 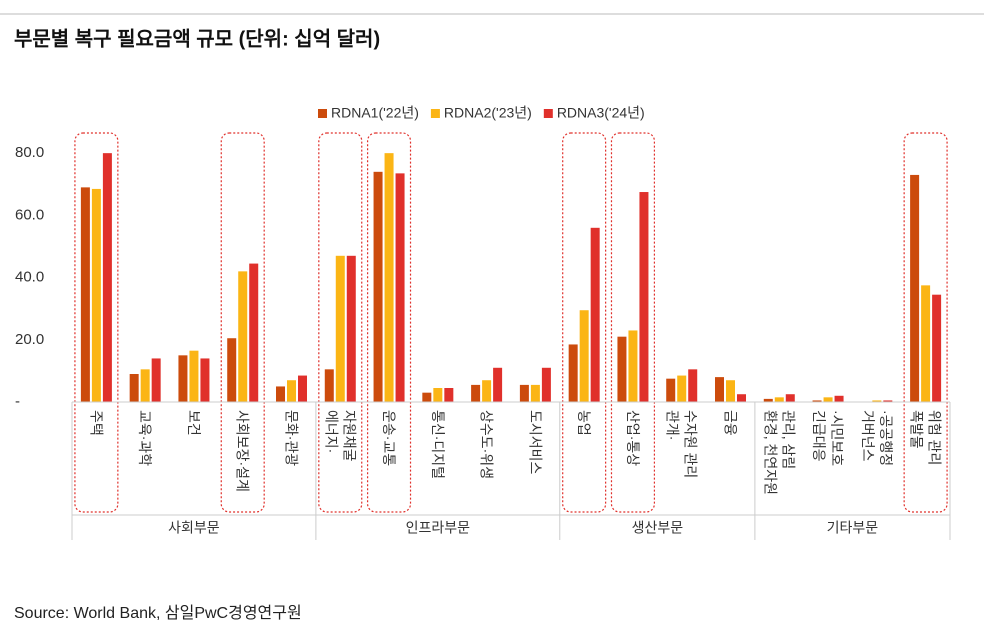 What do you see at coordinates (29, 339) in the screenshot?
I see `y-tick-label: 20.0` at bounding box center [29, 339].